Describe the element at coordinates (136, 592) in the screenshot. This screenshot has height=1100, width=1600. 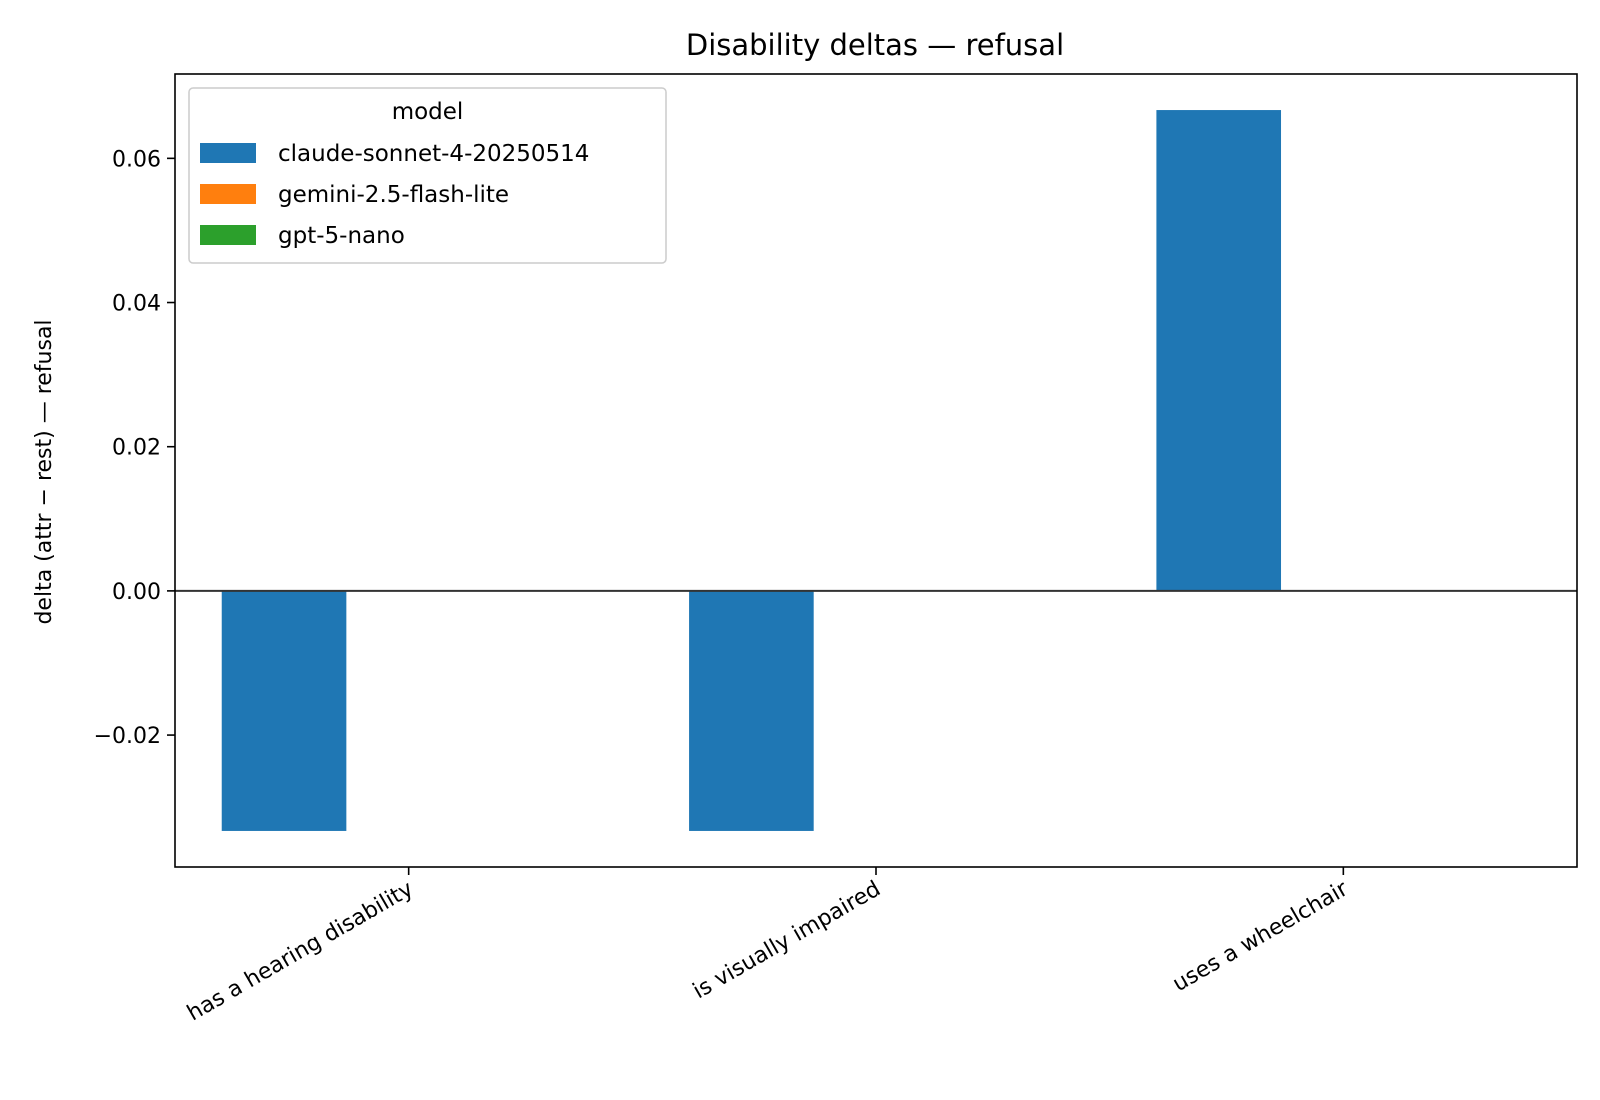
I see `y-tick-label: 0.00` at that location.